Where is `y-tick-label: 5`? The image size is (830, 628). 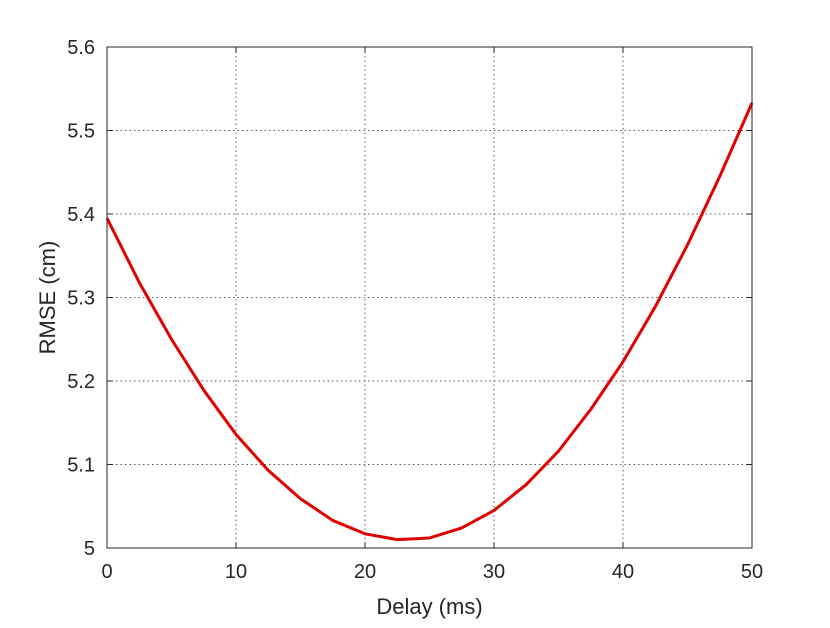
y-tick-label: 5 is located at coordinates (89, 549).